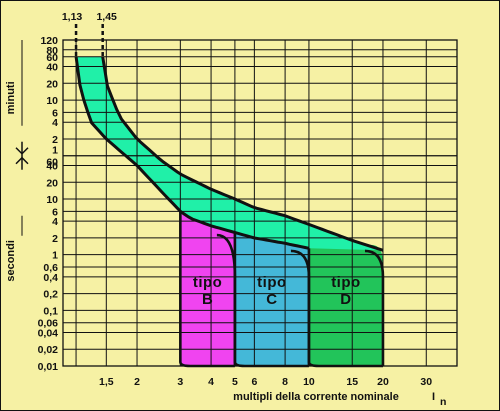 The height and width of the screenshot is (411, 500). Describe the element at coordinates (383, 382) in the screenshot. I see `x-tick-label: 20` at that location.